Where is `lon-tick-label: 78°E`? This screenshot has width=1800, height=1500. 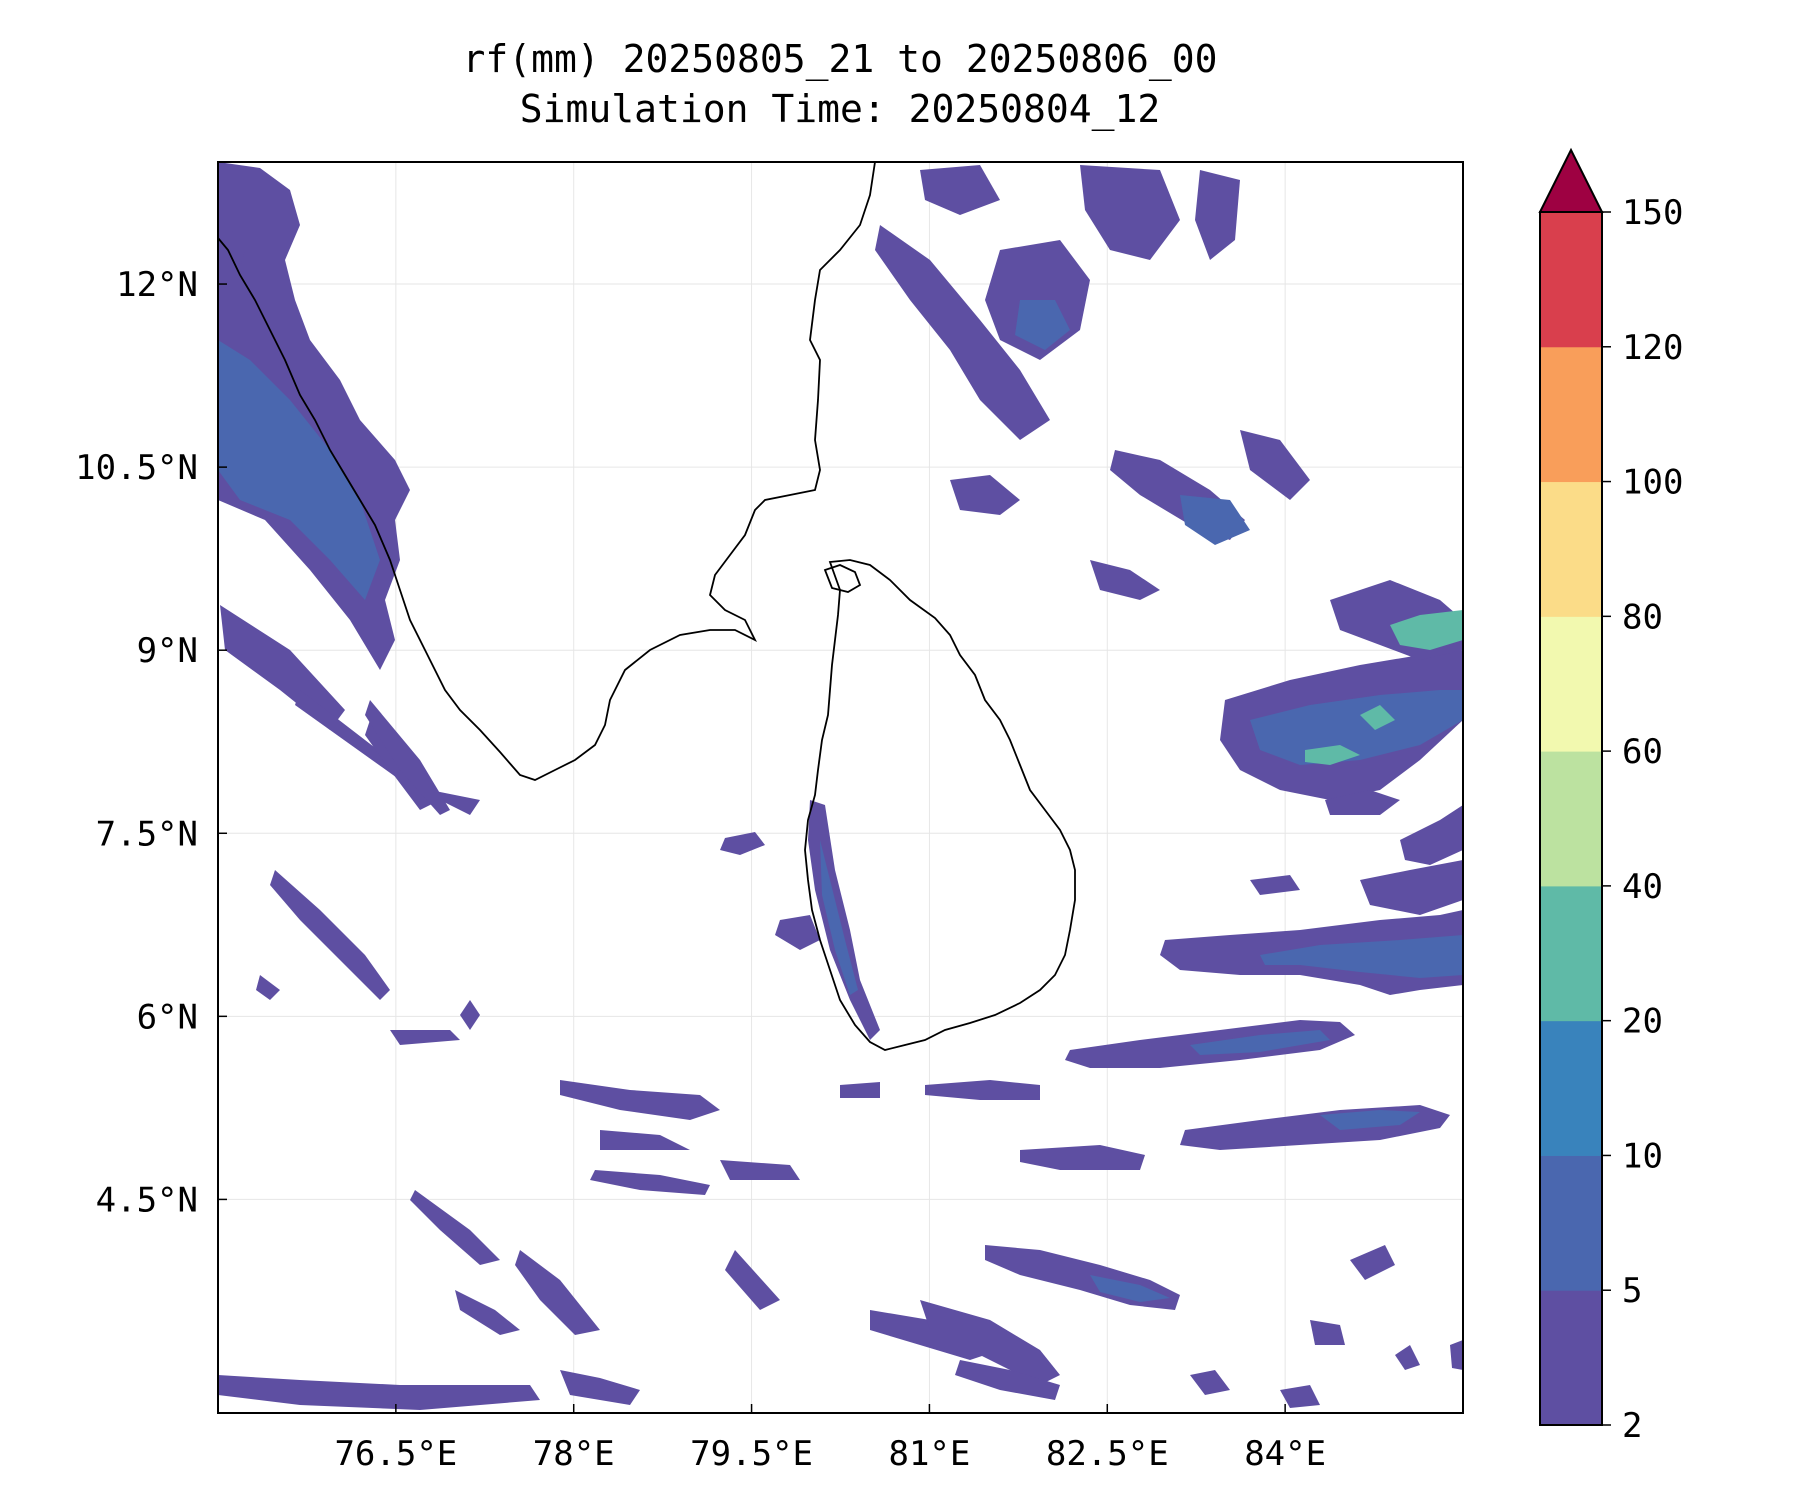 lon-tick-label: 78°E is located at coordinates (574, 1454).